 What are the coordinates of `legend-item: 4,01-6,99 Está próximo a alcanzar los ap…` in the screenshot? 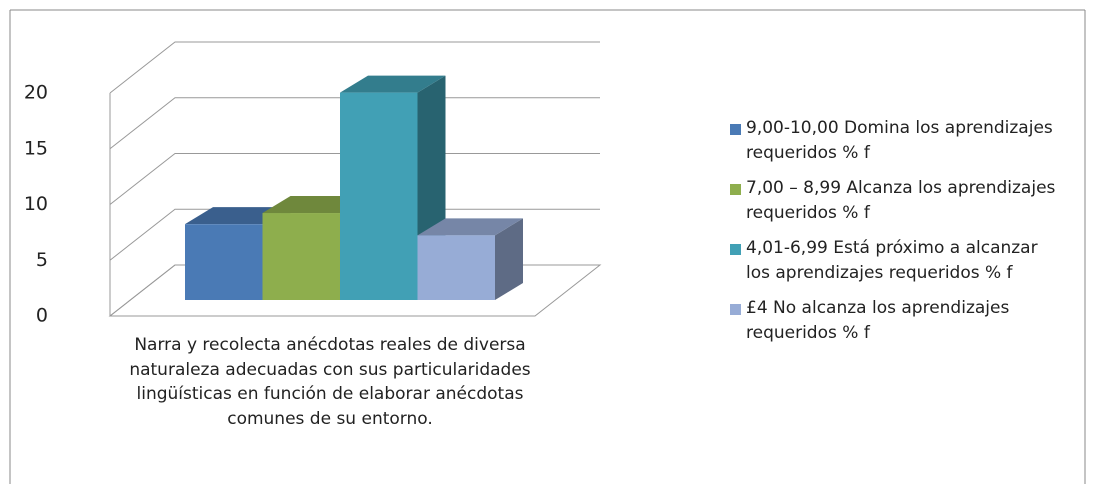 It's located at (893, 261).